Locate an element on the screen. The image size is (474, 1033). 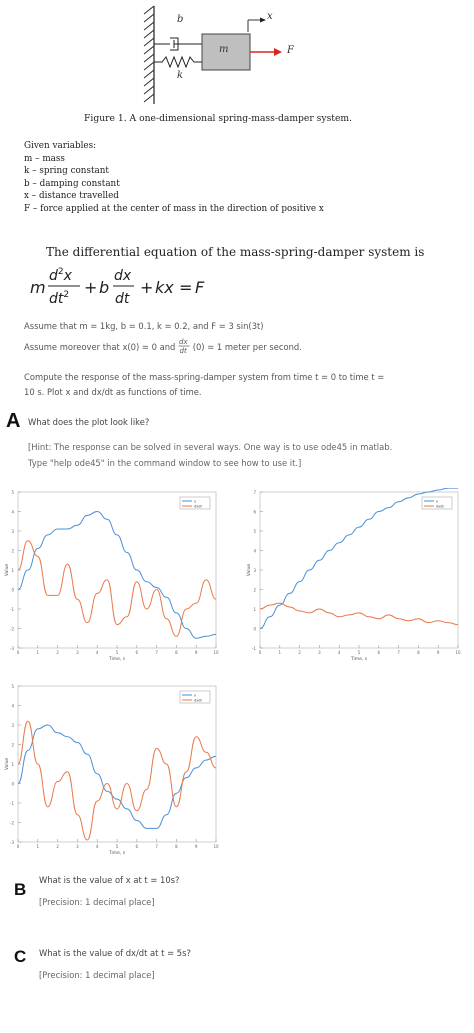
x-tick-label: 2 is located at coordinates (57, 846).